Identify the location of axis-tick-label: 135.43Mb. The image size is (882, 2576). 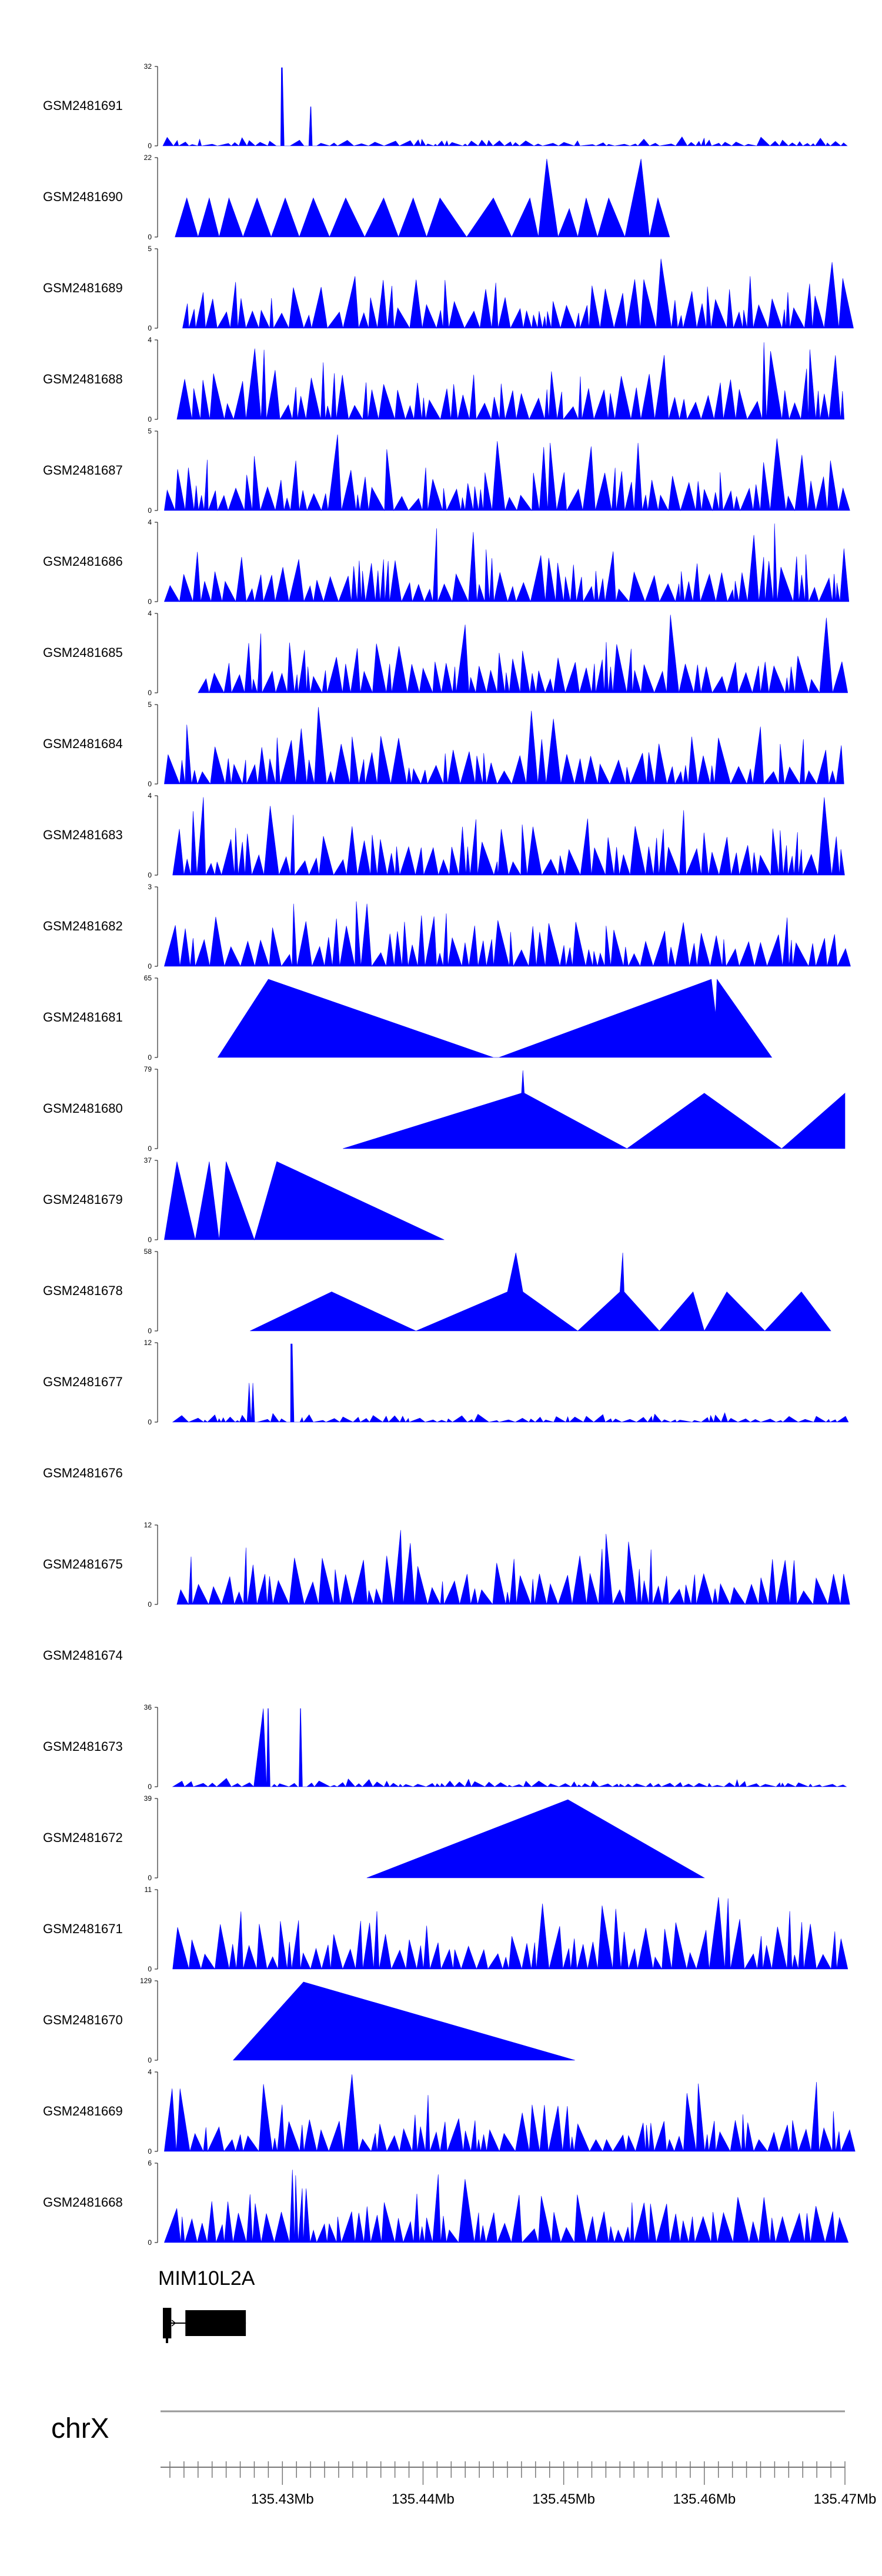
(282, 2499).